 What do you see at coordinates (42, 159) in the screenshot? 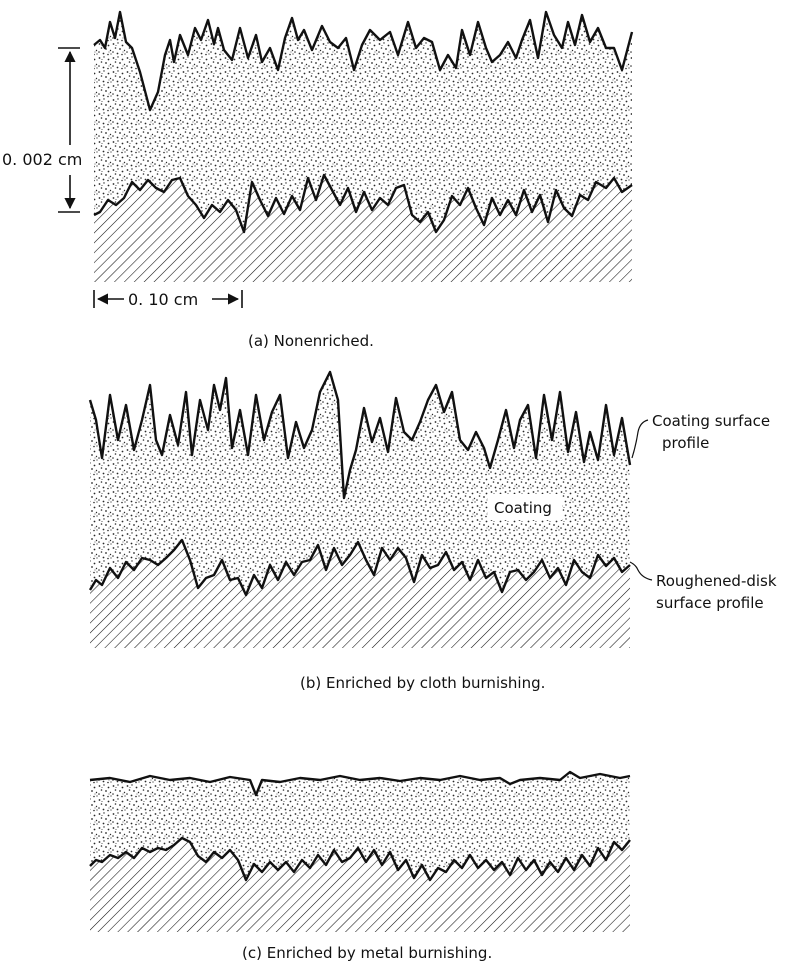
I see `vertical-dimension-label: 0. 002 cm` at bounding box center [42, 159].